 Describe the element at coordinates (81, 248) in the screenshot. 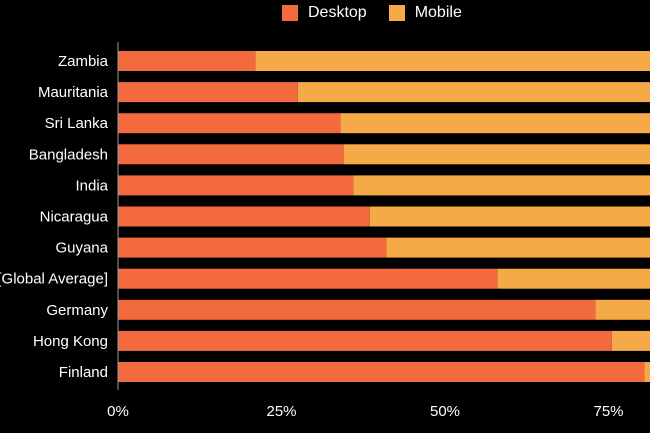

I see `category-label-guyana: Guyana` at that location.